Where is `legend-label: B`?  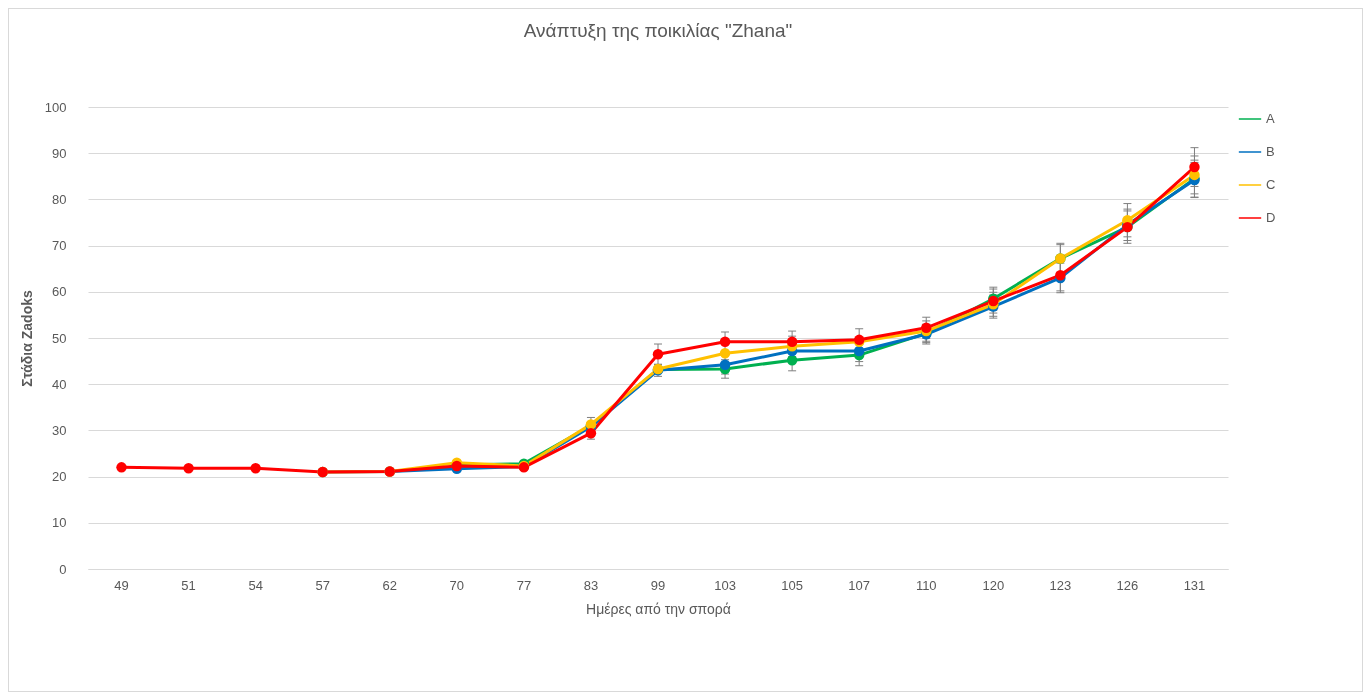 legend-label: B is located at coordinates (1270, 151).